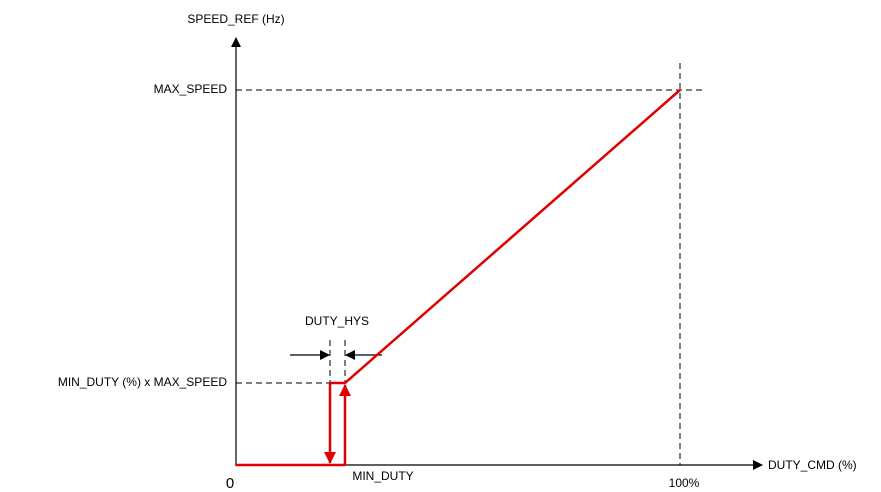 The image size is (881, 492). Describe the element at coordinates (230, 483) in the screenshot. I see `origin-label: 0` at that location.